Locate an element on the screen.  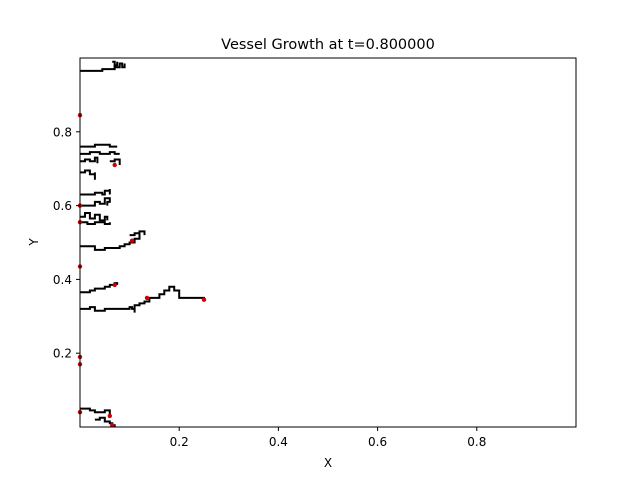
x-tick-label-4: 0.8 is located at coordinates (476, 442).